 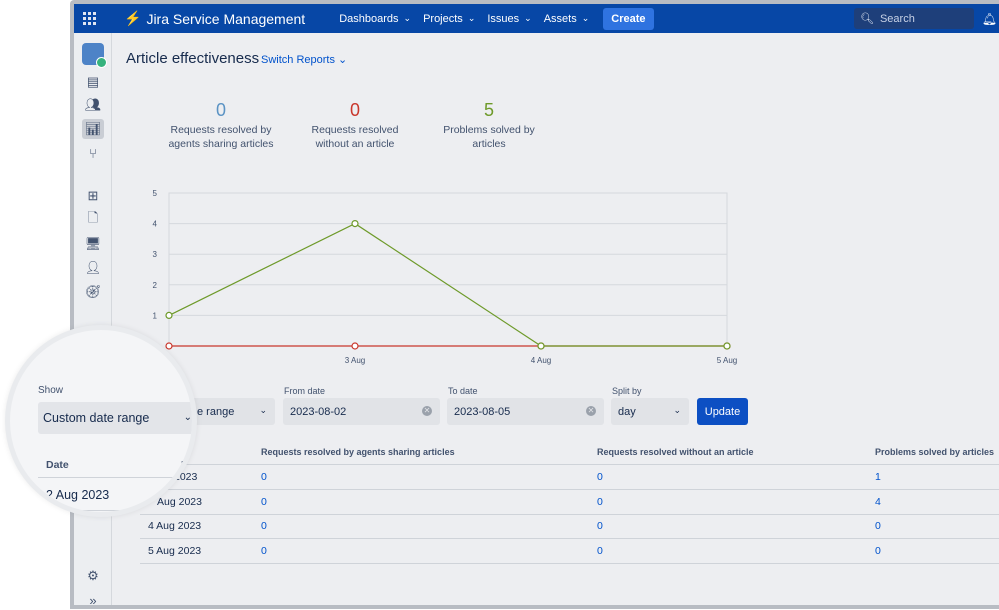 I want to click on row-date: 2 Aug 2023, so click(x=78, y=495).